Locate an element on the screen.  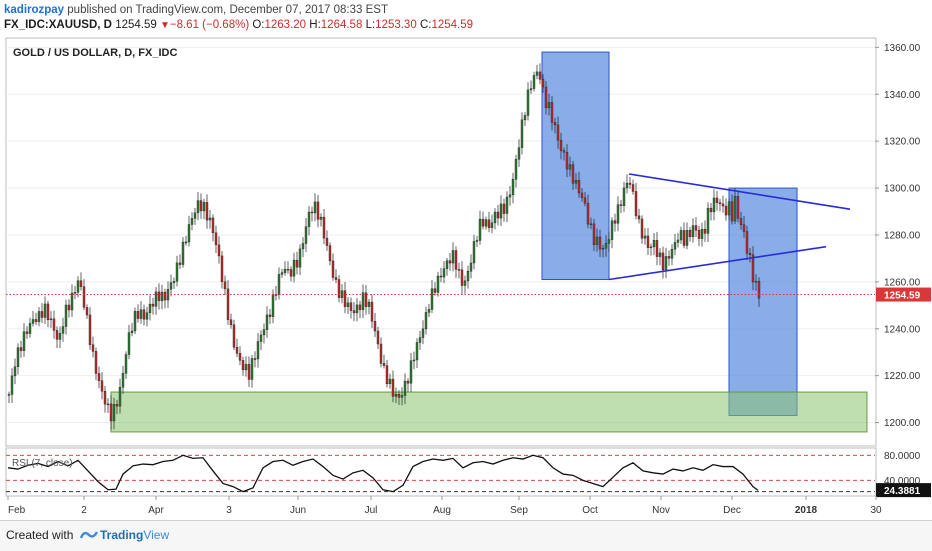
rsi-value-tag-label: 24.3881 is located at coordinates (902, 491).